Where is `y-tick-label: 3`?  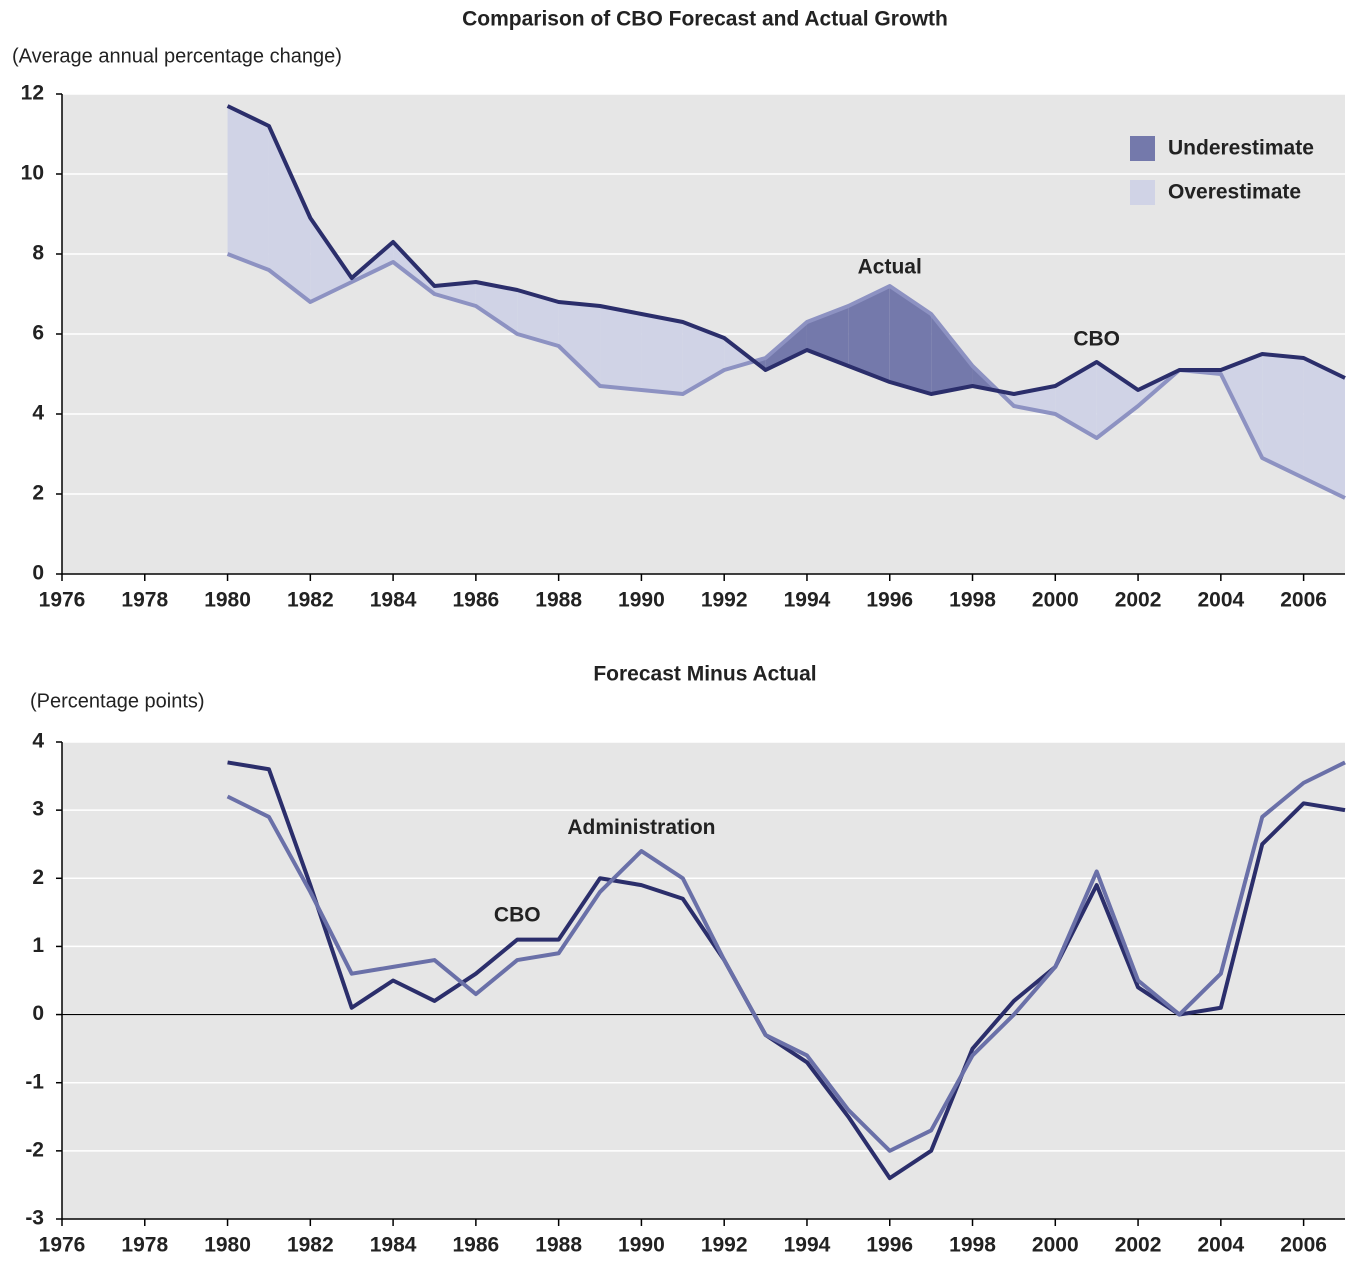
y-tick-label: 3 is located at coordinates (38, 809).